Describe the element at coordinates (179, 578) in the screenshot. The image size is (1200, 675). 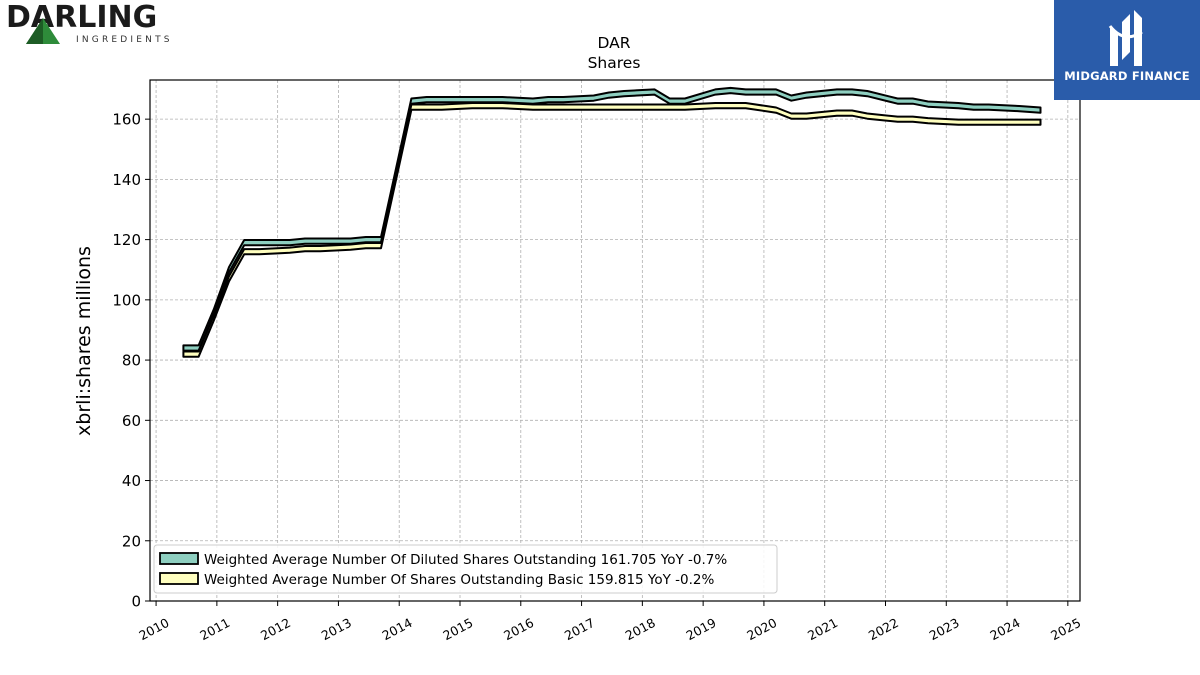
I see `legend-swatch-basic` at that location.